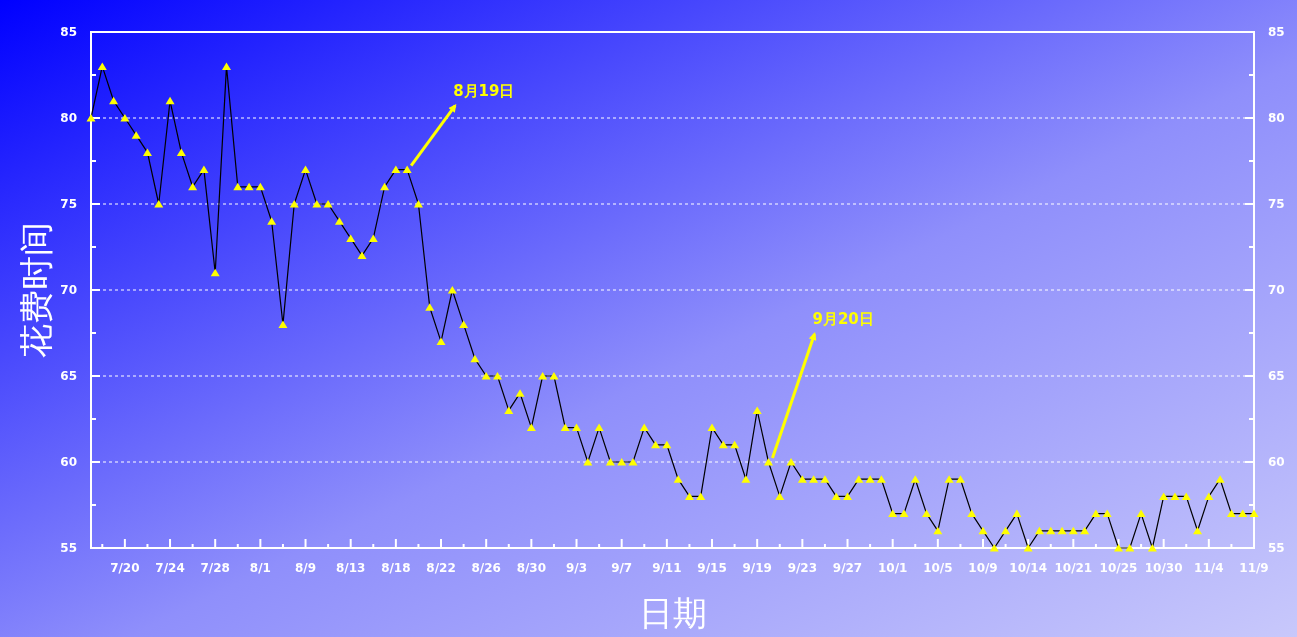 The image size is (1297, 637). What do you see at coordinates (260, 568) in the screenshot?
I see `x-tick-label: 8/1` at bounding box center [260, 568].